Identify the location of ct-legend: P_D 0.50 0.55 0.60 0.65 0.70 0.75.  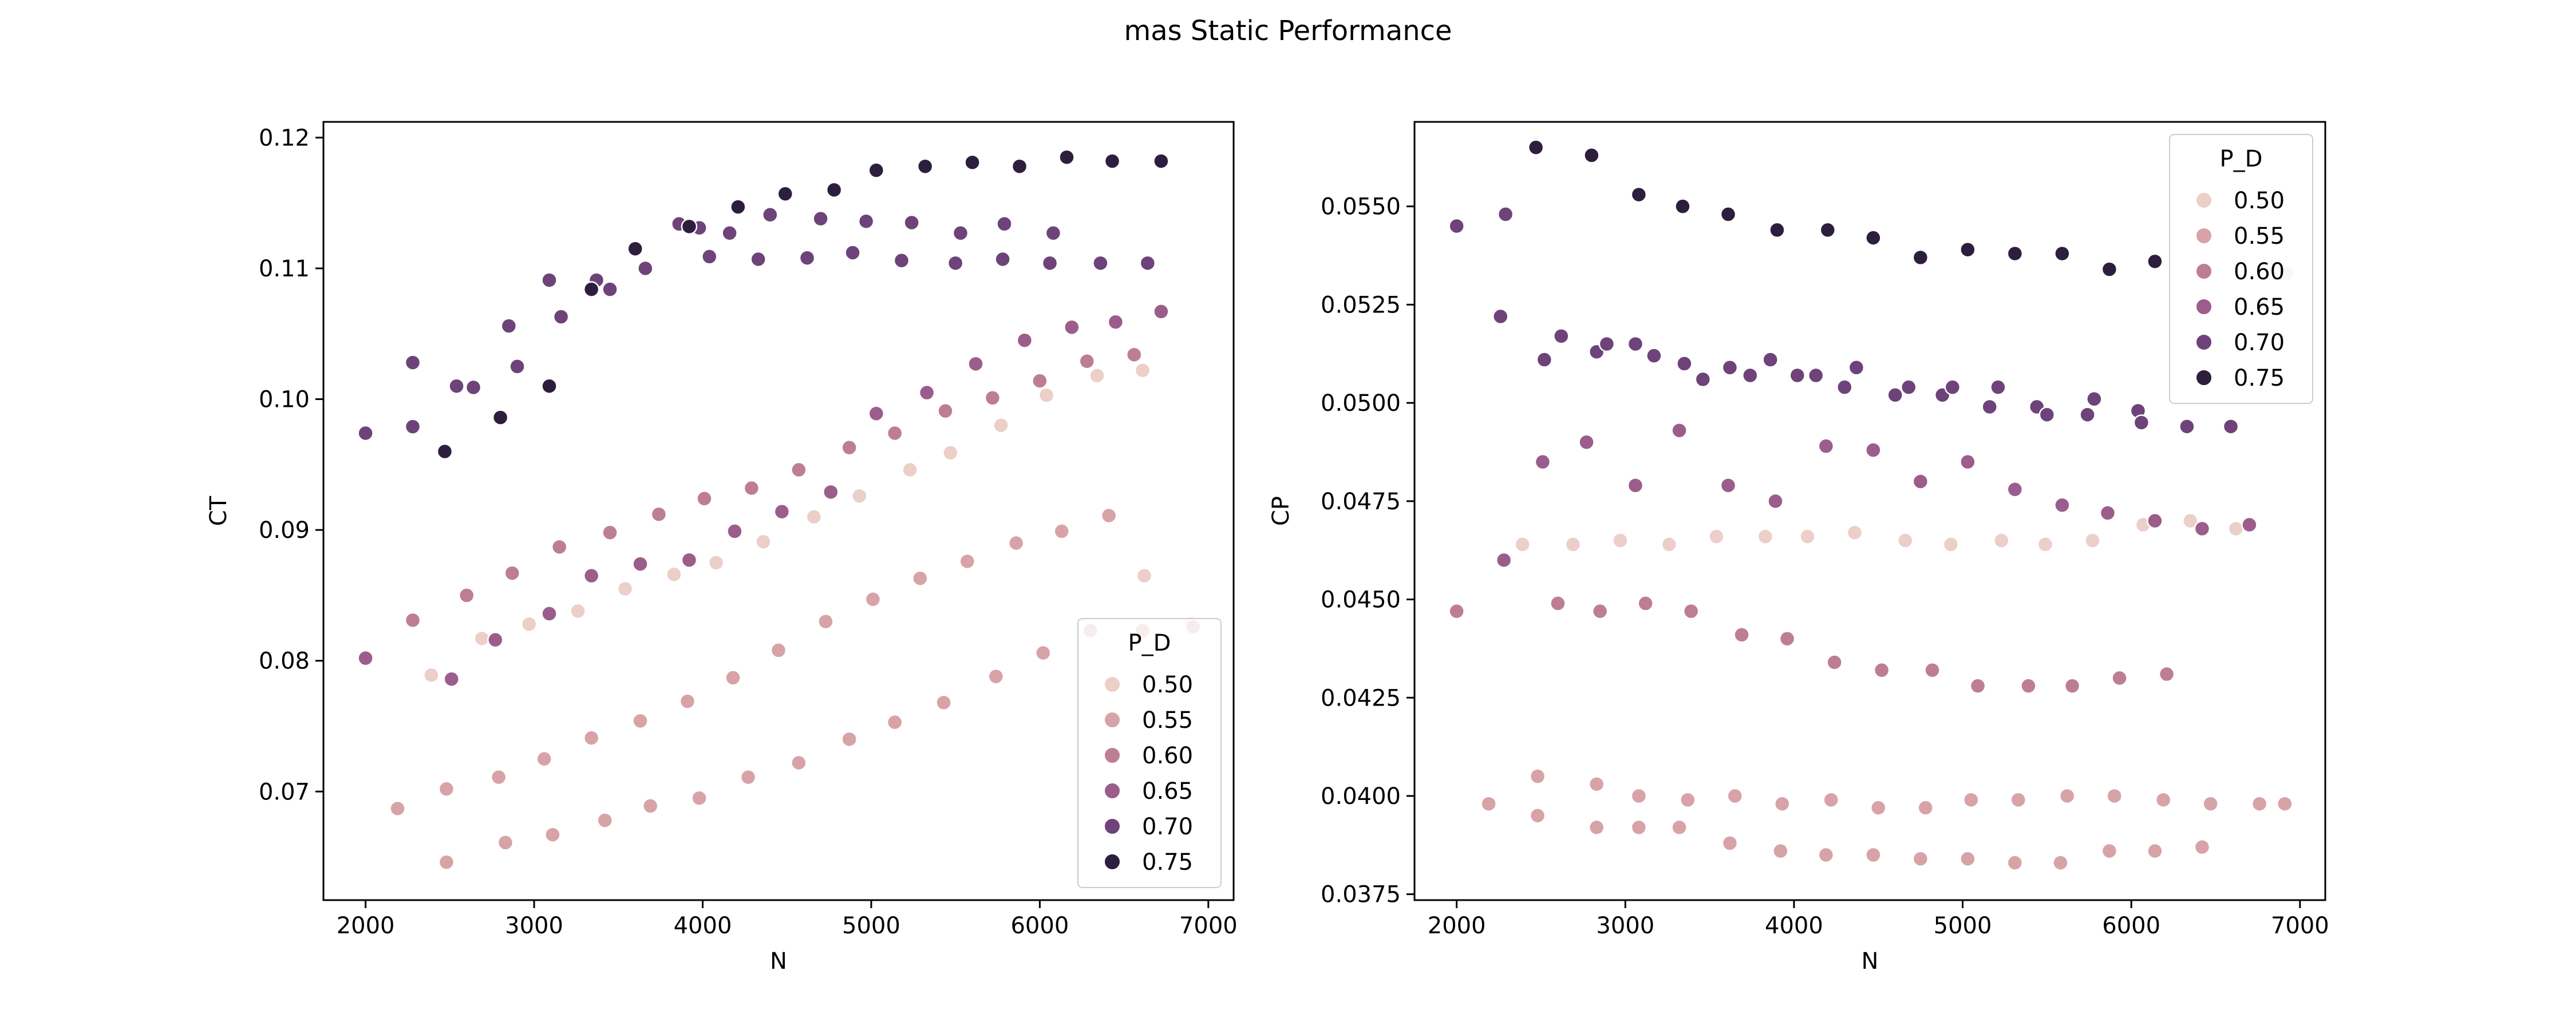
(1149, 753).